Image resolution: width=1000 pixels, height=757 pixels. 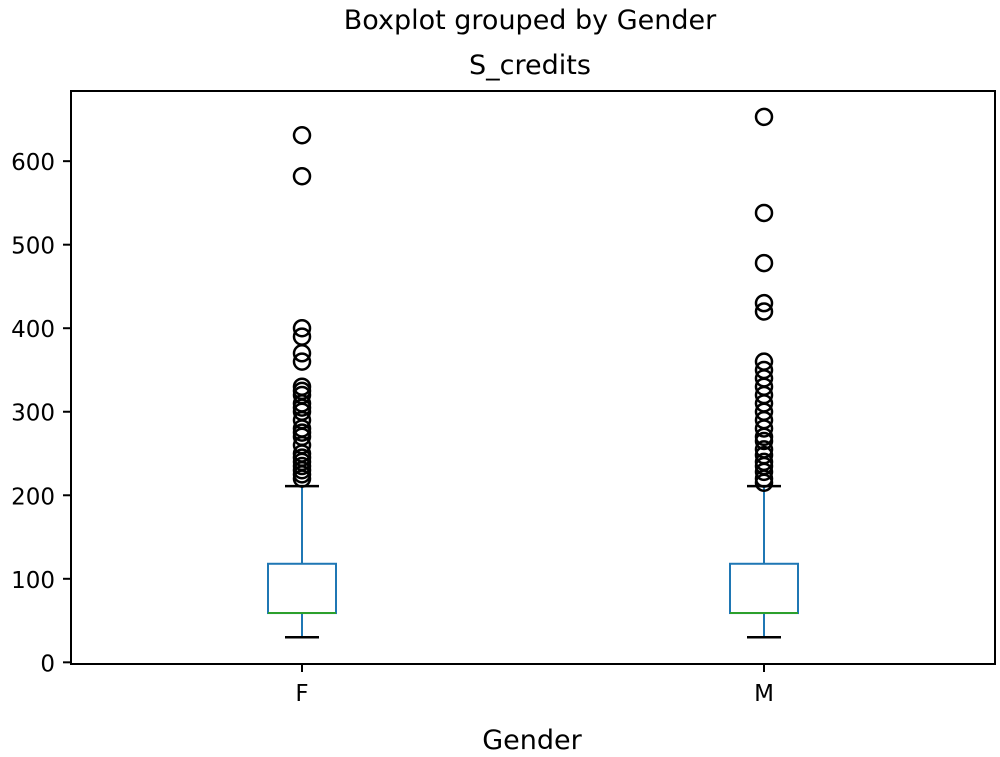 What do you see at coordinates (302, 588) in the screenshot?
I see `box-f` at bounding box center [302, 588].